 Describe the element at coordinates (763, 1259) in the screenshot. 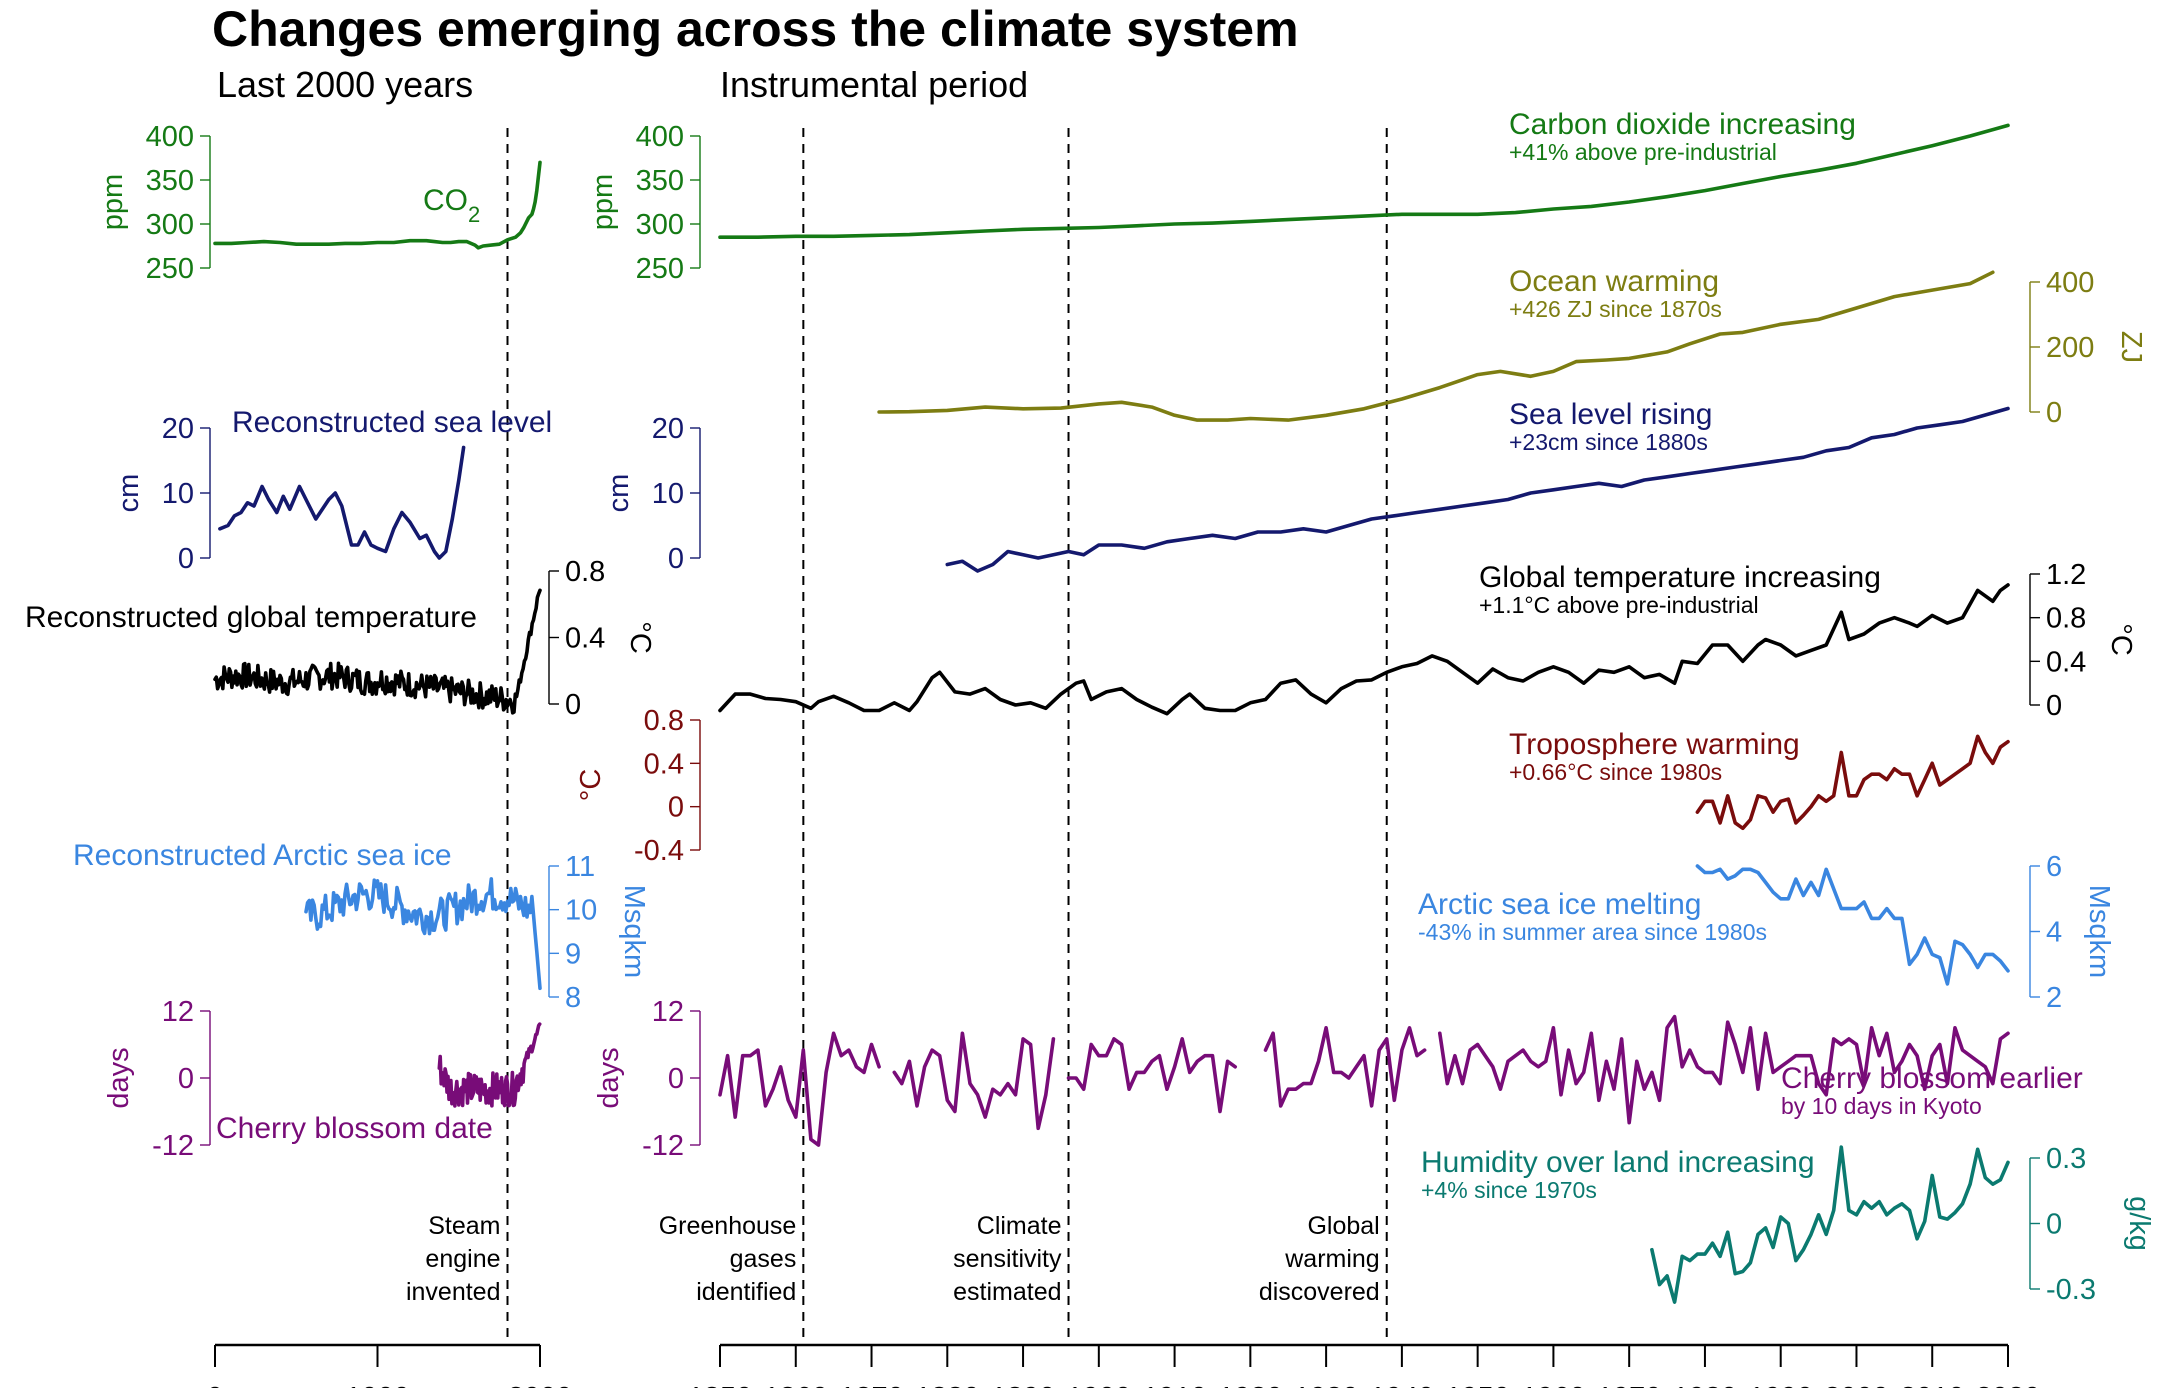

I see `event-label-1: gases` at that location.